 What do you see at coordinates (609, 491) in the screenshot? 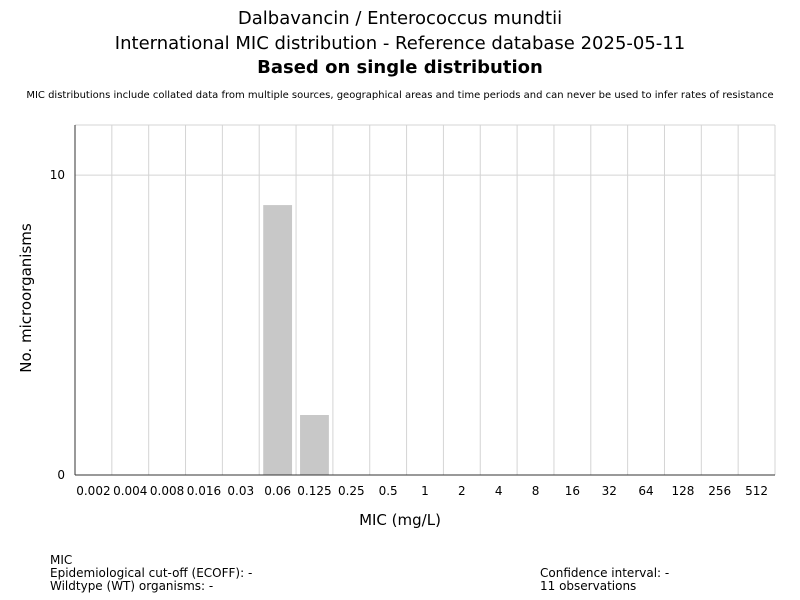
I see `x-tick-label: 32` at bounding box center [609, 491].